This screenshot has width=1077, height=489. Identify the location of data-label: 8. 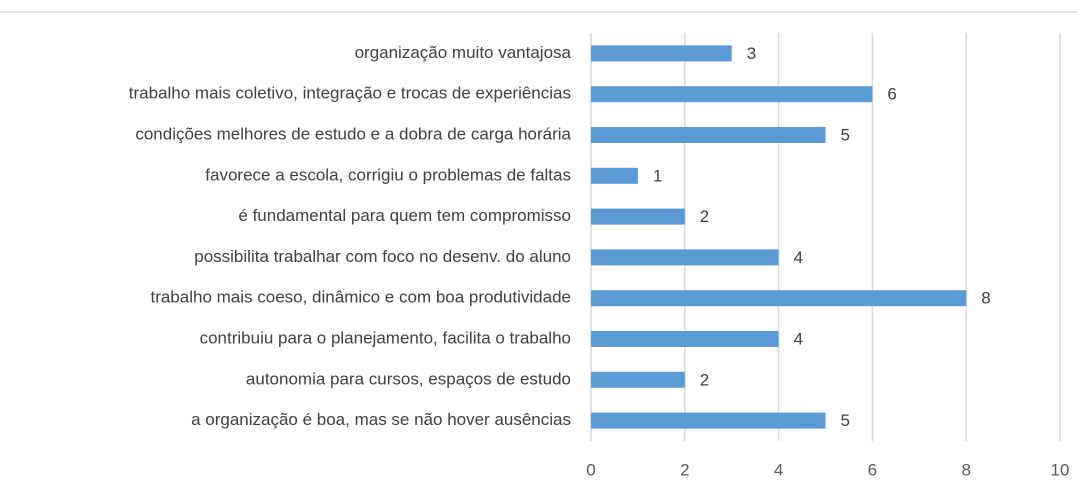
(985, 298).